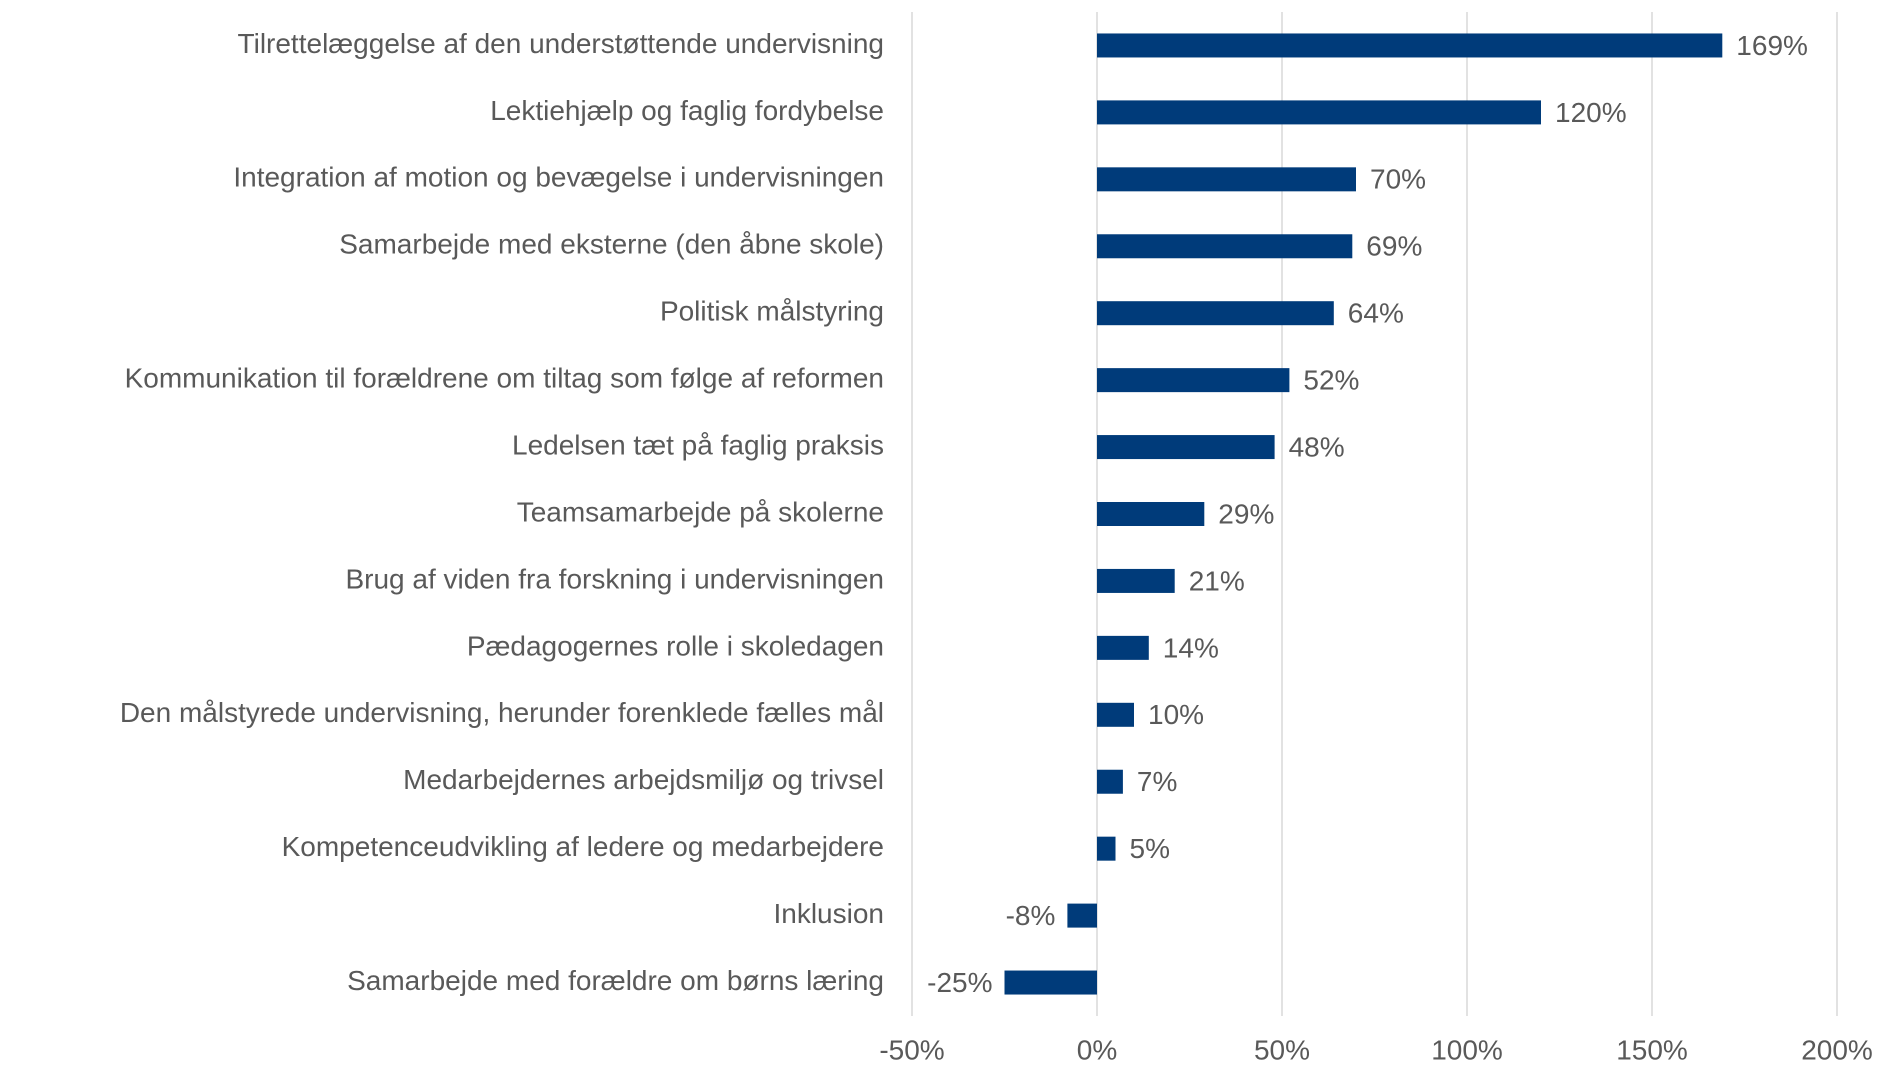 This screenshot has height=1068, width=1882. Describe the element at coordinates (1376, 313) in the screenshot. I see `value-label: 64%` at that location.